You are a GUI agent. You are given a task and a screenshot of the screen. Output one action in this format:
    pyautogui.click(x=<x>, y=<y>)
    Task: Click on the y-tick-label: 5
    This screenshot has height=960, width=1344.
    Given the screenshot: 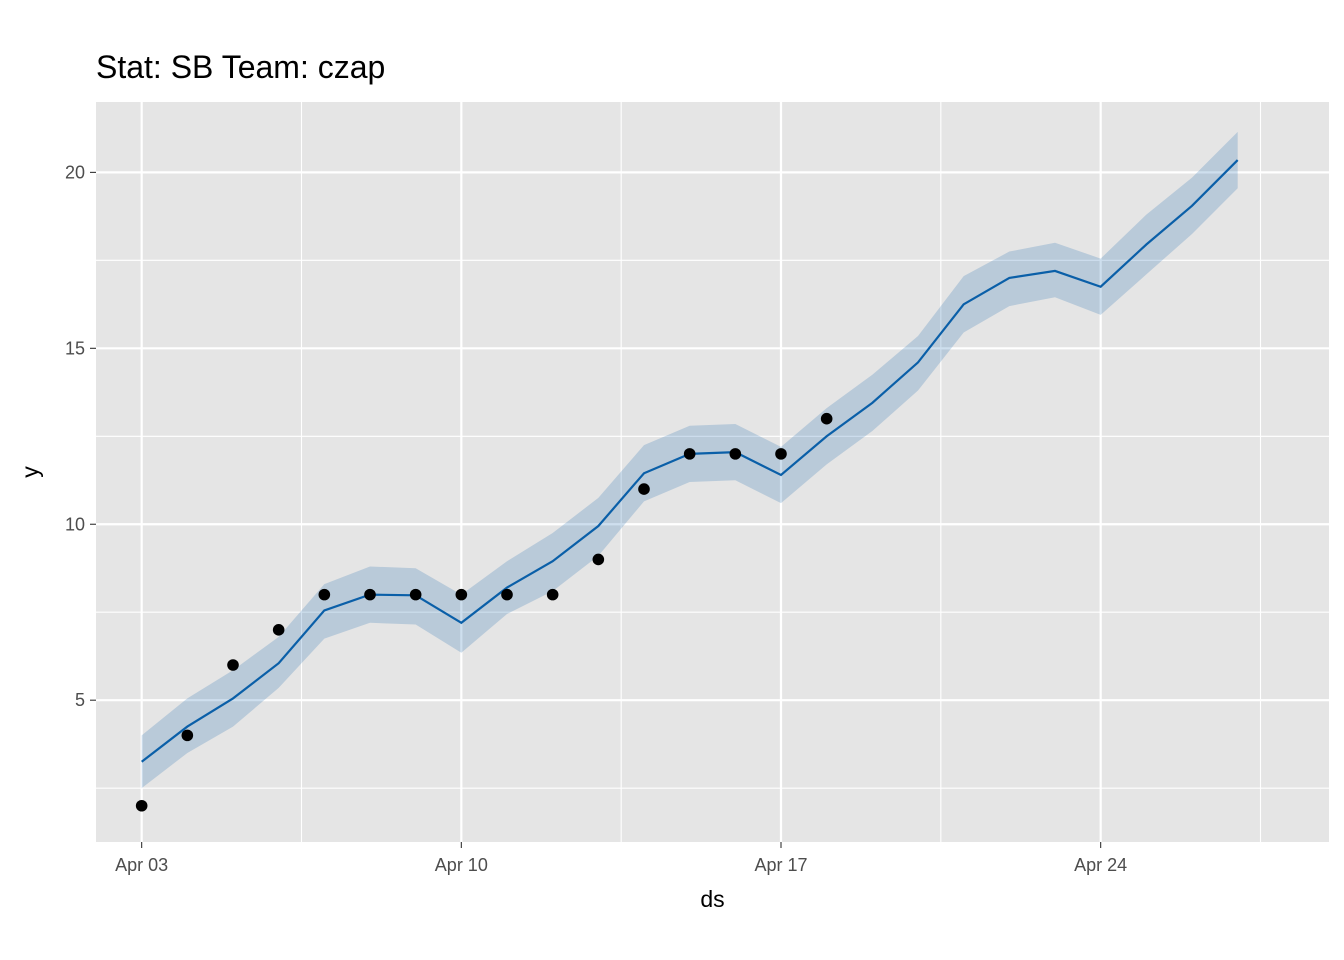 What is the action you would take?
    pyautogui.click(x=80, y=700)
    